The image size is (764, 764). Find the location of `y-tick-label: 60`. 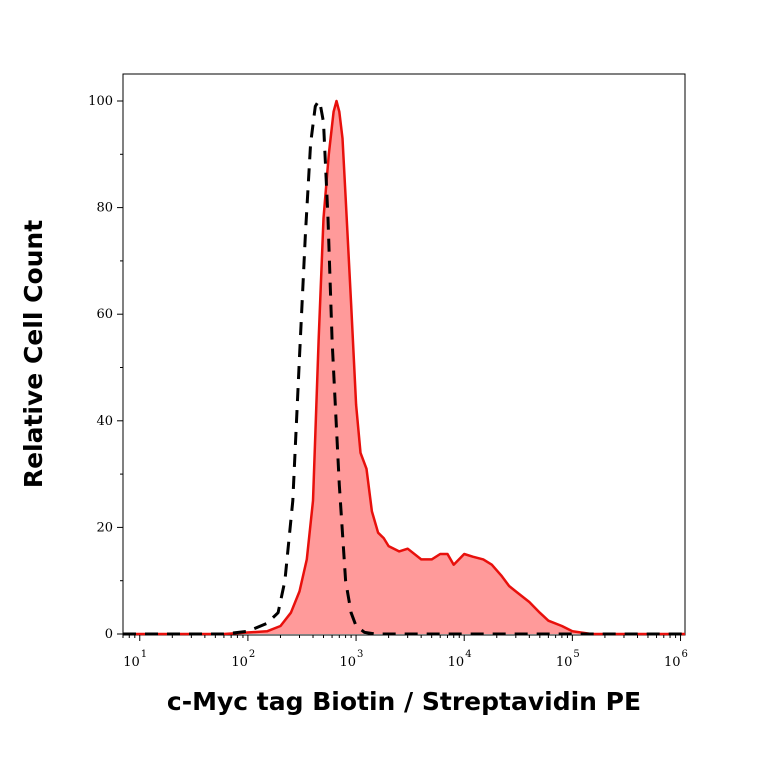

y-tick-label: 60 is located at coordinates (104, 314).